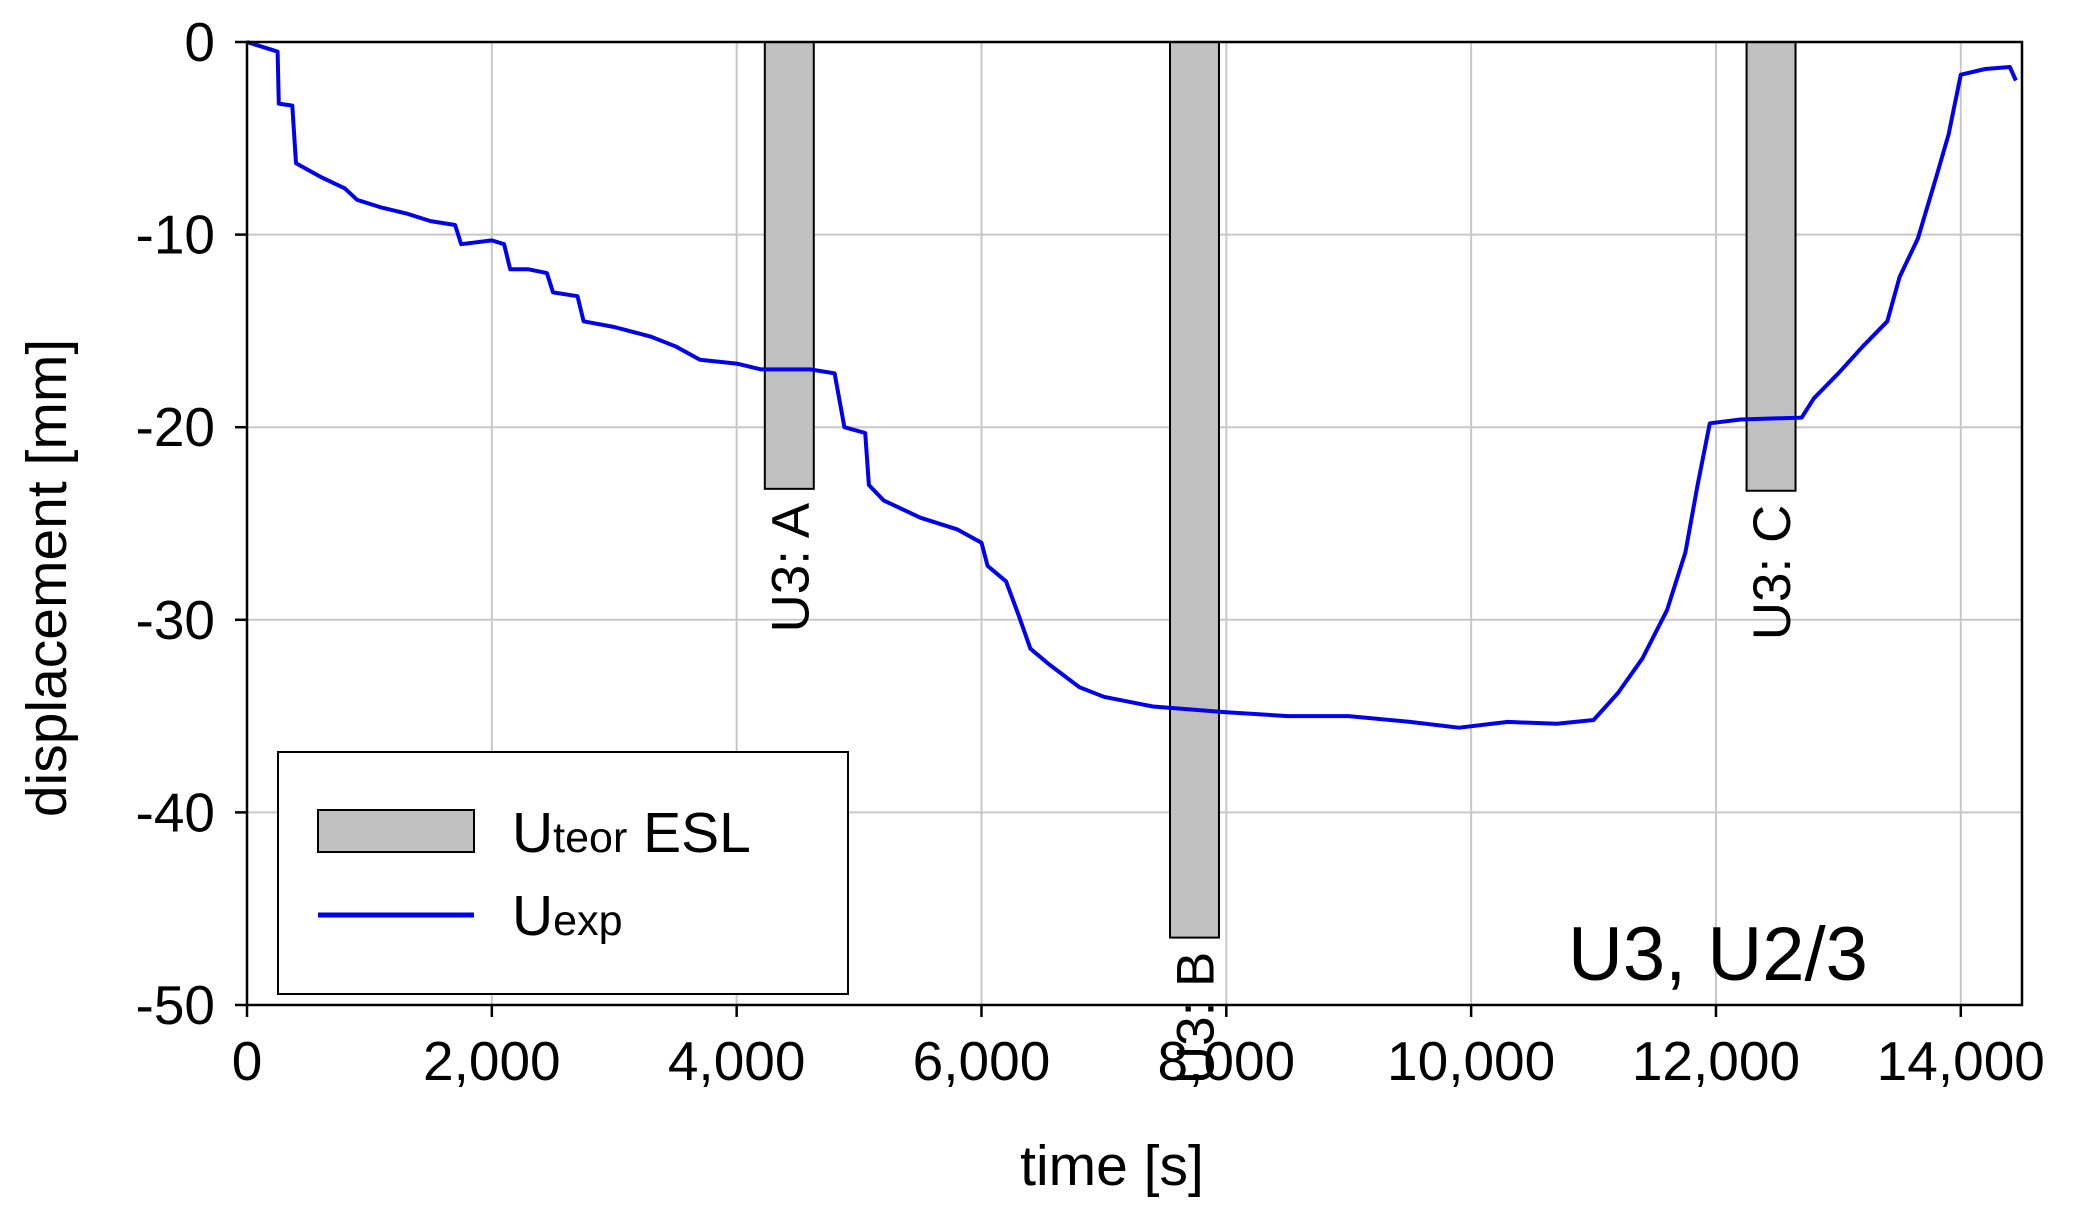 This screenshot has width=2079, height=1212. I want to click on legend: Uteor ESL Uexp, so click(563, 873).